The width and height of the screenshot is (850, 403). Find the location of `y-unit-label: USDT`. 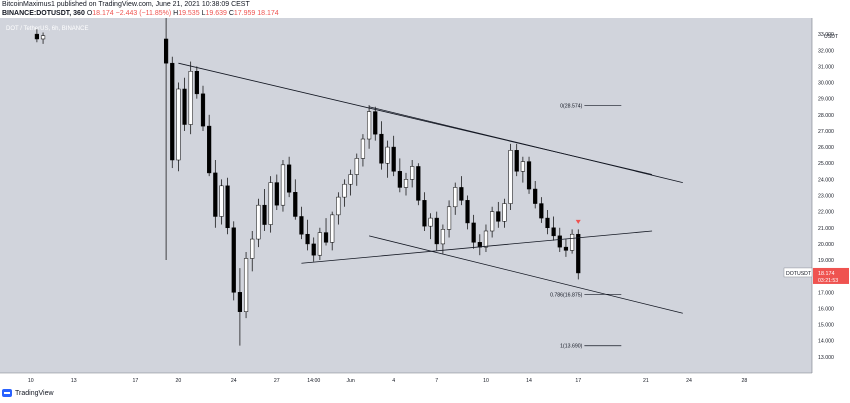

y-unit-label: USDT is located at coordinates (831, 37).